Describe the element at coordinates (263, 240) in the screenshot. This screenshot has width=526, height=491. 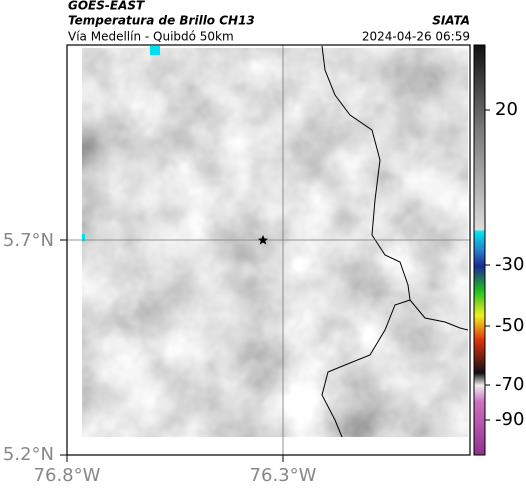
I see `location-star` at that location.